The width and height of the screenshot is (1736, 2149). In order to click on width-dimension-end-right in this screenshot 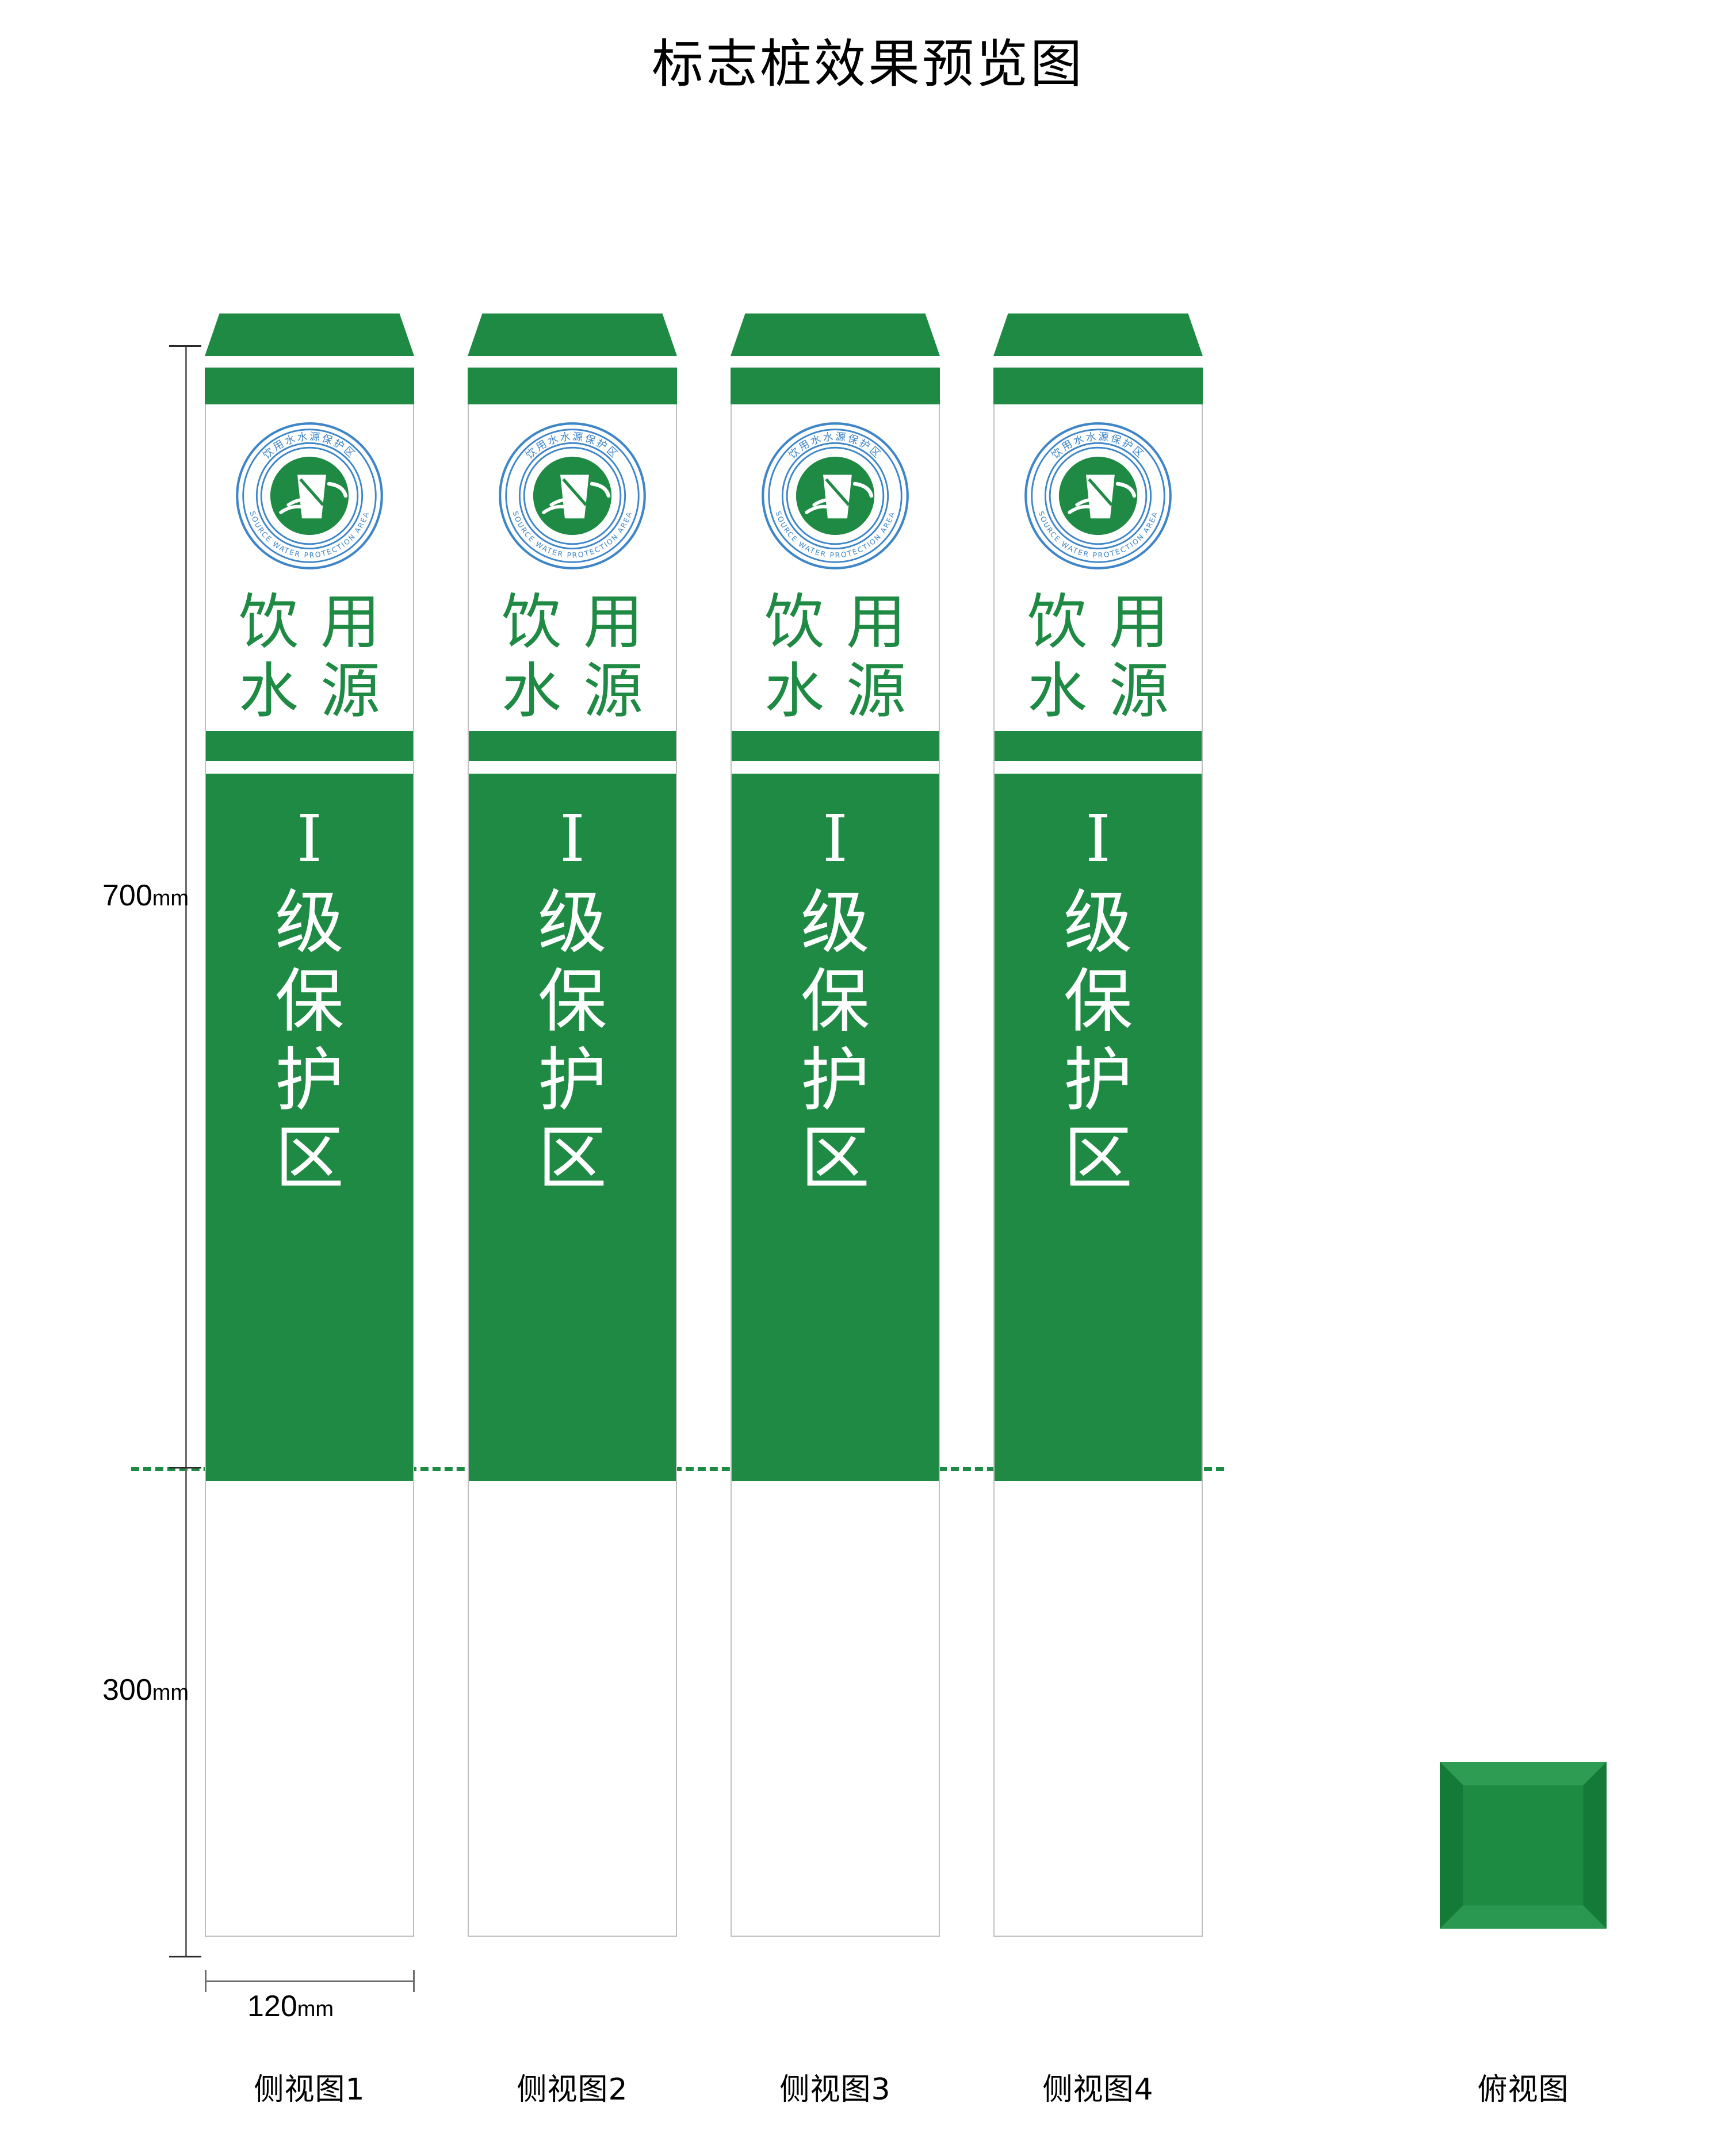, I will do `click(414, 1981)`.